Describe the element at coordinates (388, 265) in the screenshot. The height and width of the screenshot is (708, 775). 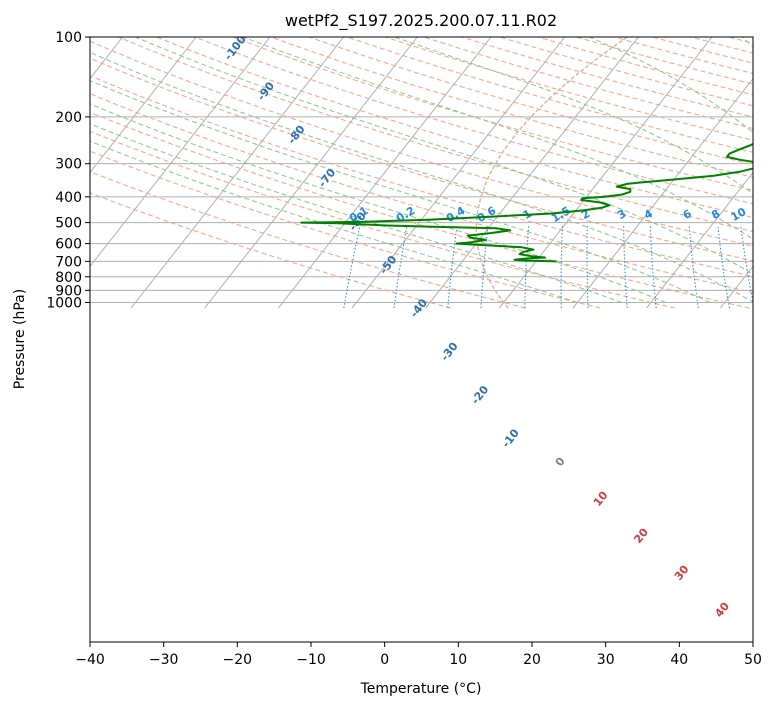
I see `isotherm-label: -50` at that location.